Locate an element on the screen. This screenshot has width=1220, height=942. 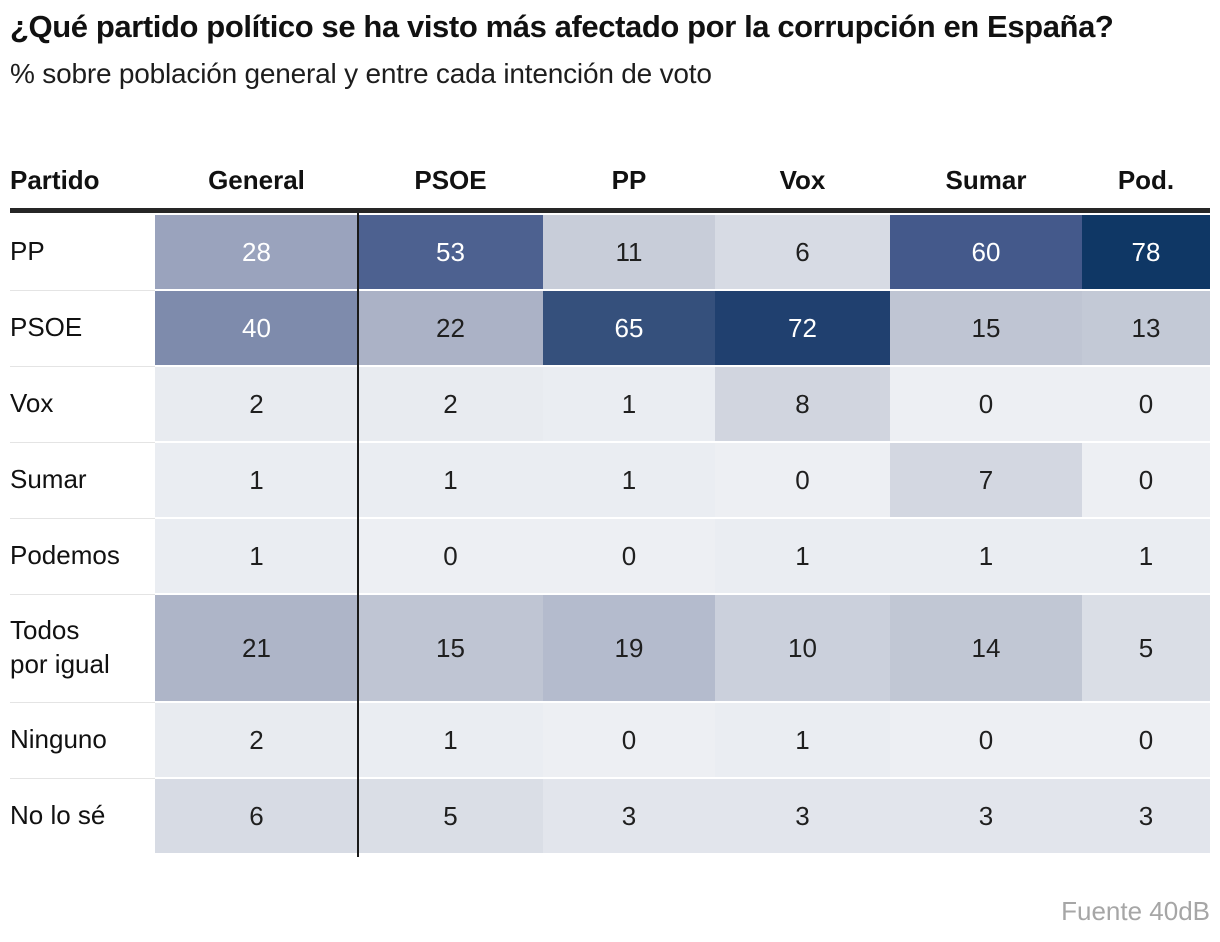
heatmap-cell: 40 is located at coordinates (256, 328).